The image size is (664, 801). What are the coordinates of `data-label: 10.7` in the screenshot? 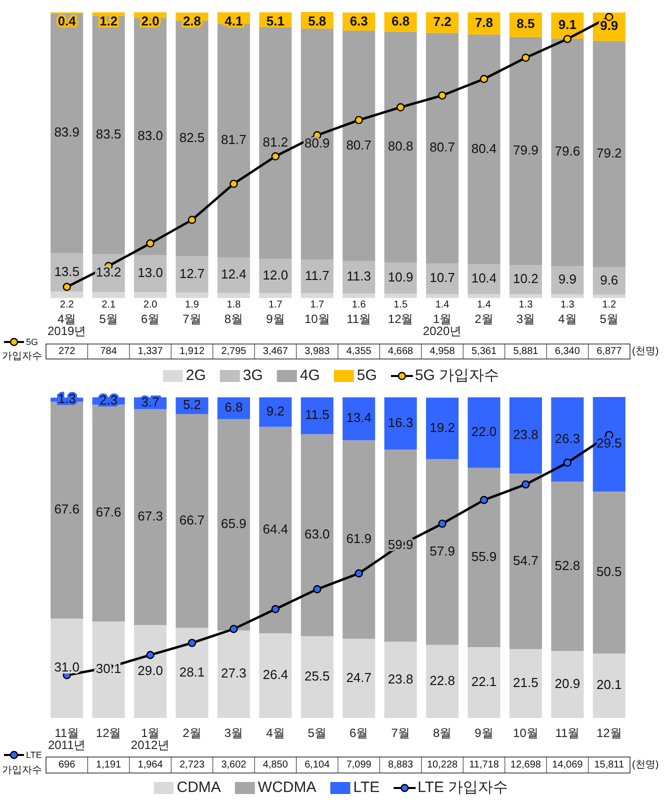 It's located at (442, 278).